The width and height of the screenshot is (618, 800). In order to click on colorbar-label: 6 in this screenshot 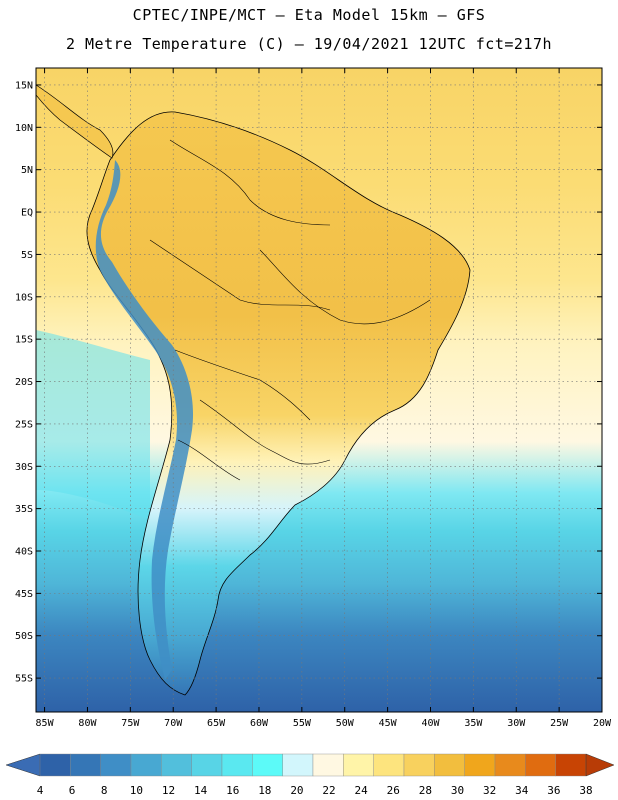, I will do `click(72, 790)`.